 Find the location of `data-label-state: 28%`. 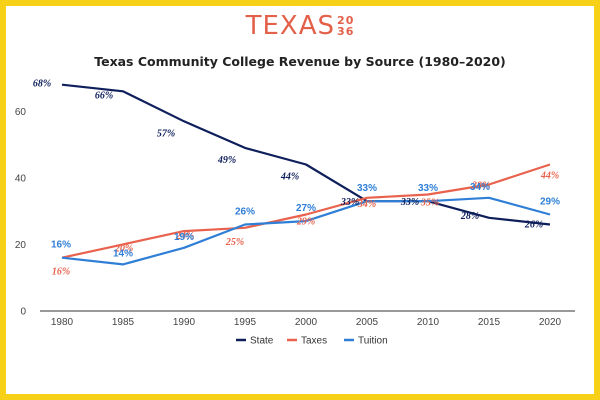

data-label-state: 28% is located at coordinates (469, 216).